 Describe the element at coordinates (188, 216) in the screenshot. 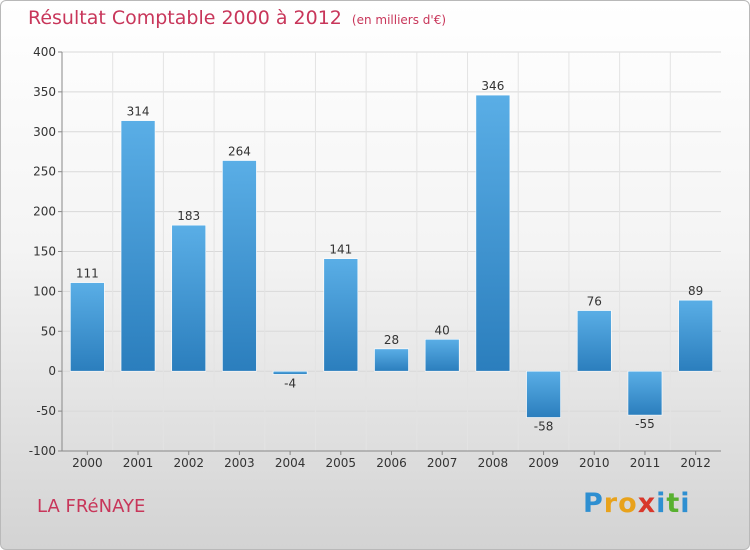

I see `data-label-2002: 183` at that location.